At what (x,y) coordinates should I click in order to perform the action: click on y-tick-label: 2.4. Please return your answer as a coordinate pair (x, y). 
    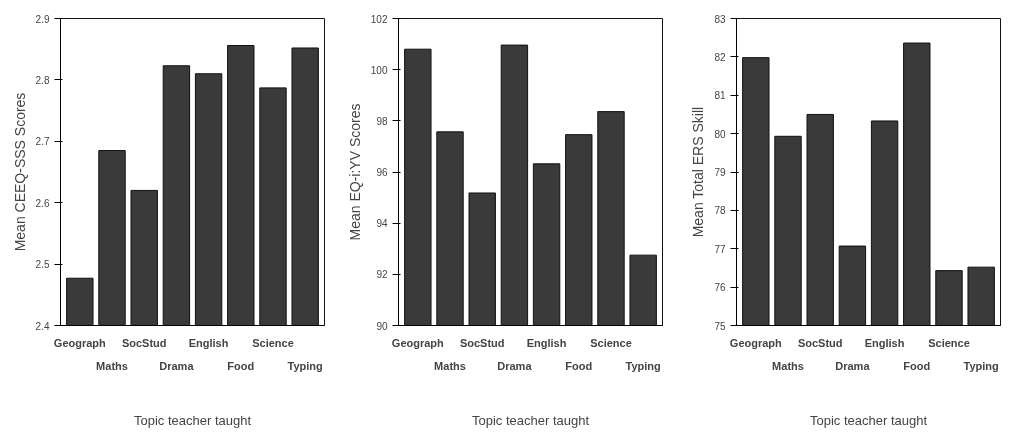
    Looking at the image, I should click on (42, 326).